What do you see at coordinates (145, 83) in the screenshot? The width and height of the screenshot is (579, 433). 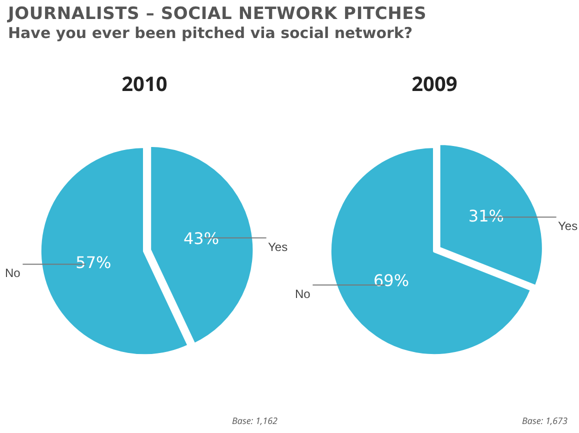 I see `chart-title: 2010` at bounding box center [145, 83].